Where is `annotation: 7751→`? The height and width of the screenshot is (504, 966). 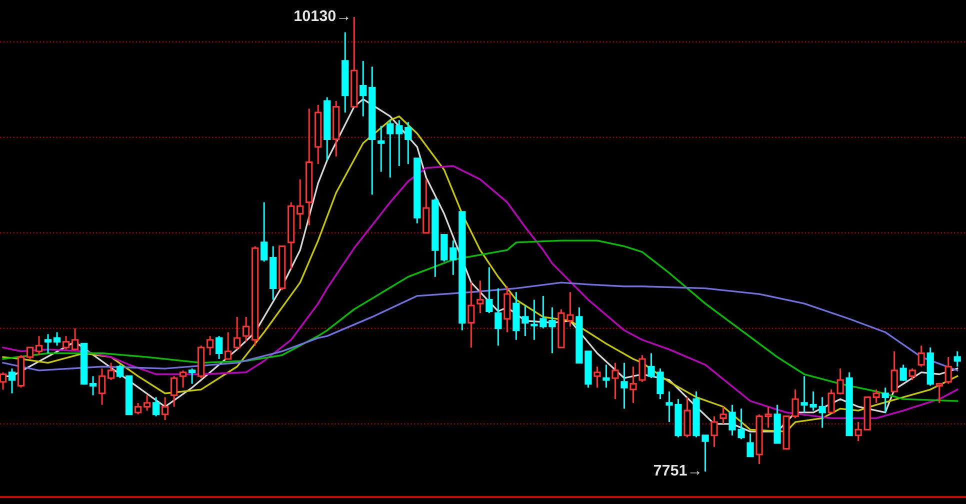 annotation: 7751→ is located at coordinates (677, 470).